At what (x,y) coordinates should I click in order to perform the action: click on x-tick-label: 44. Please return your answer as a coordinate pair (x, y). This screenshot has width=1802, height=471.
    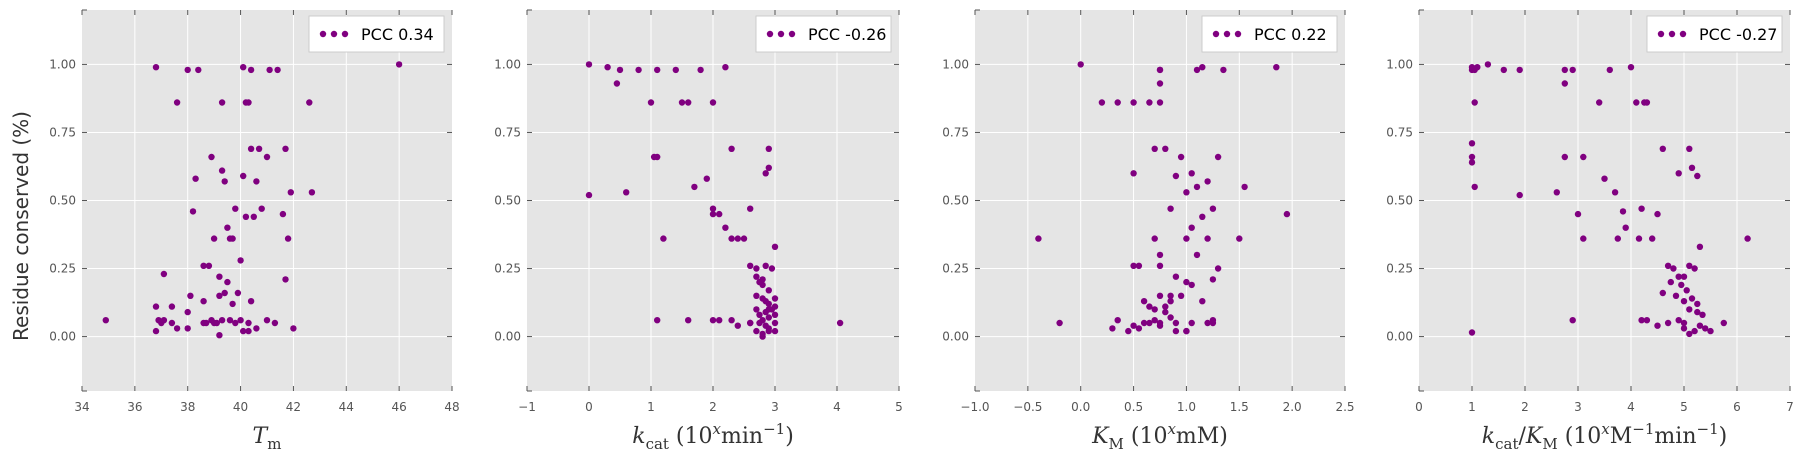
    Looking at the image, I should click on (346, 407).